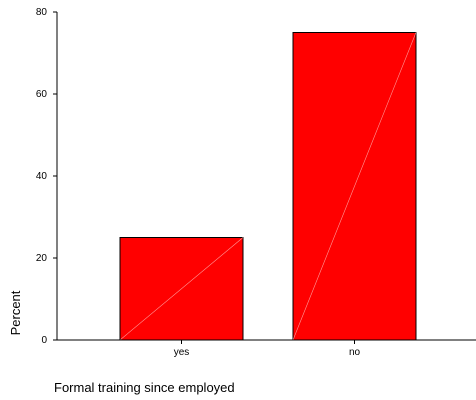 The image size is (476, 400). What do you see at coordinates (42, 12) in the screenshot?
I see `y-tick-label: 80` at bounding box center [42, 12].